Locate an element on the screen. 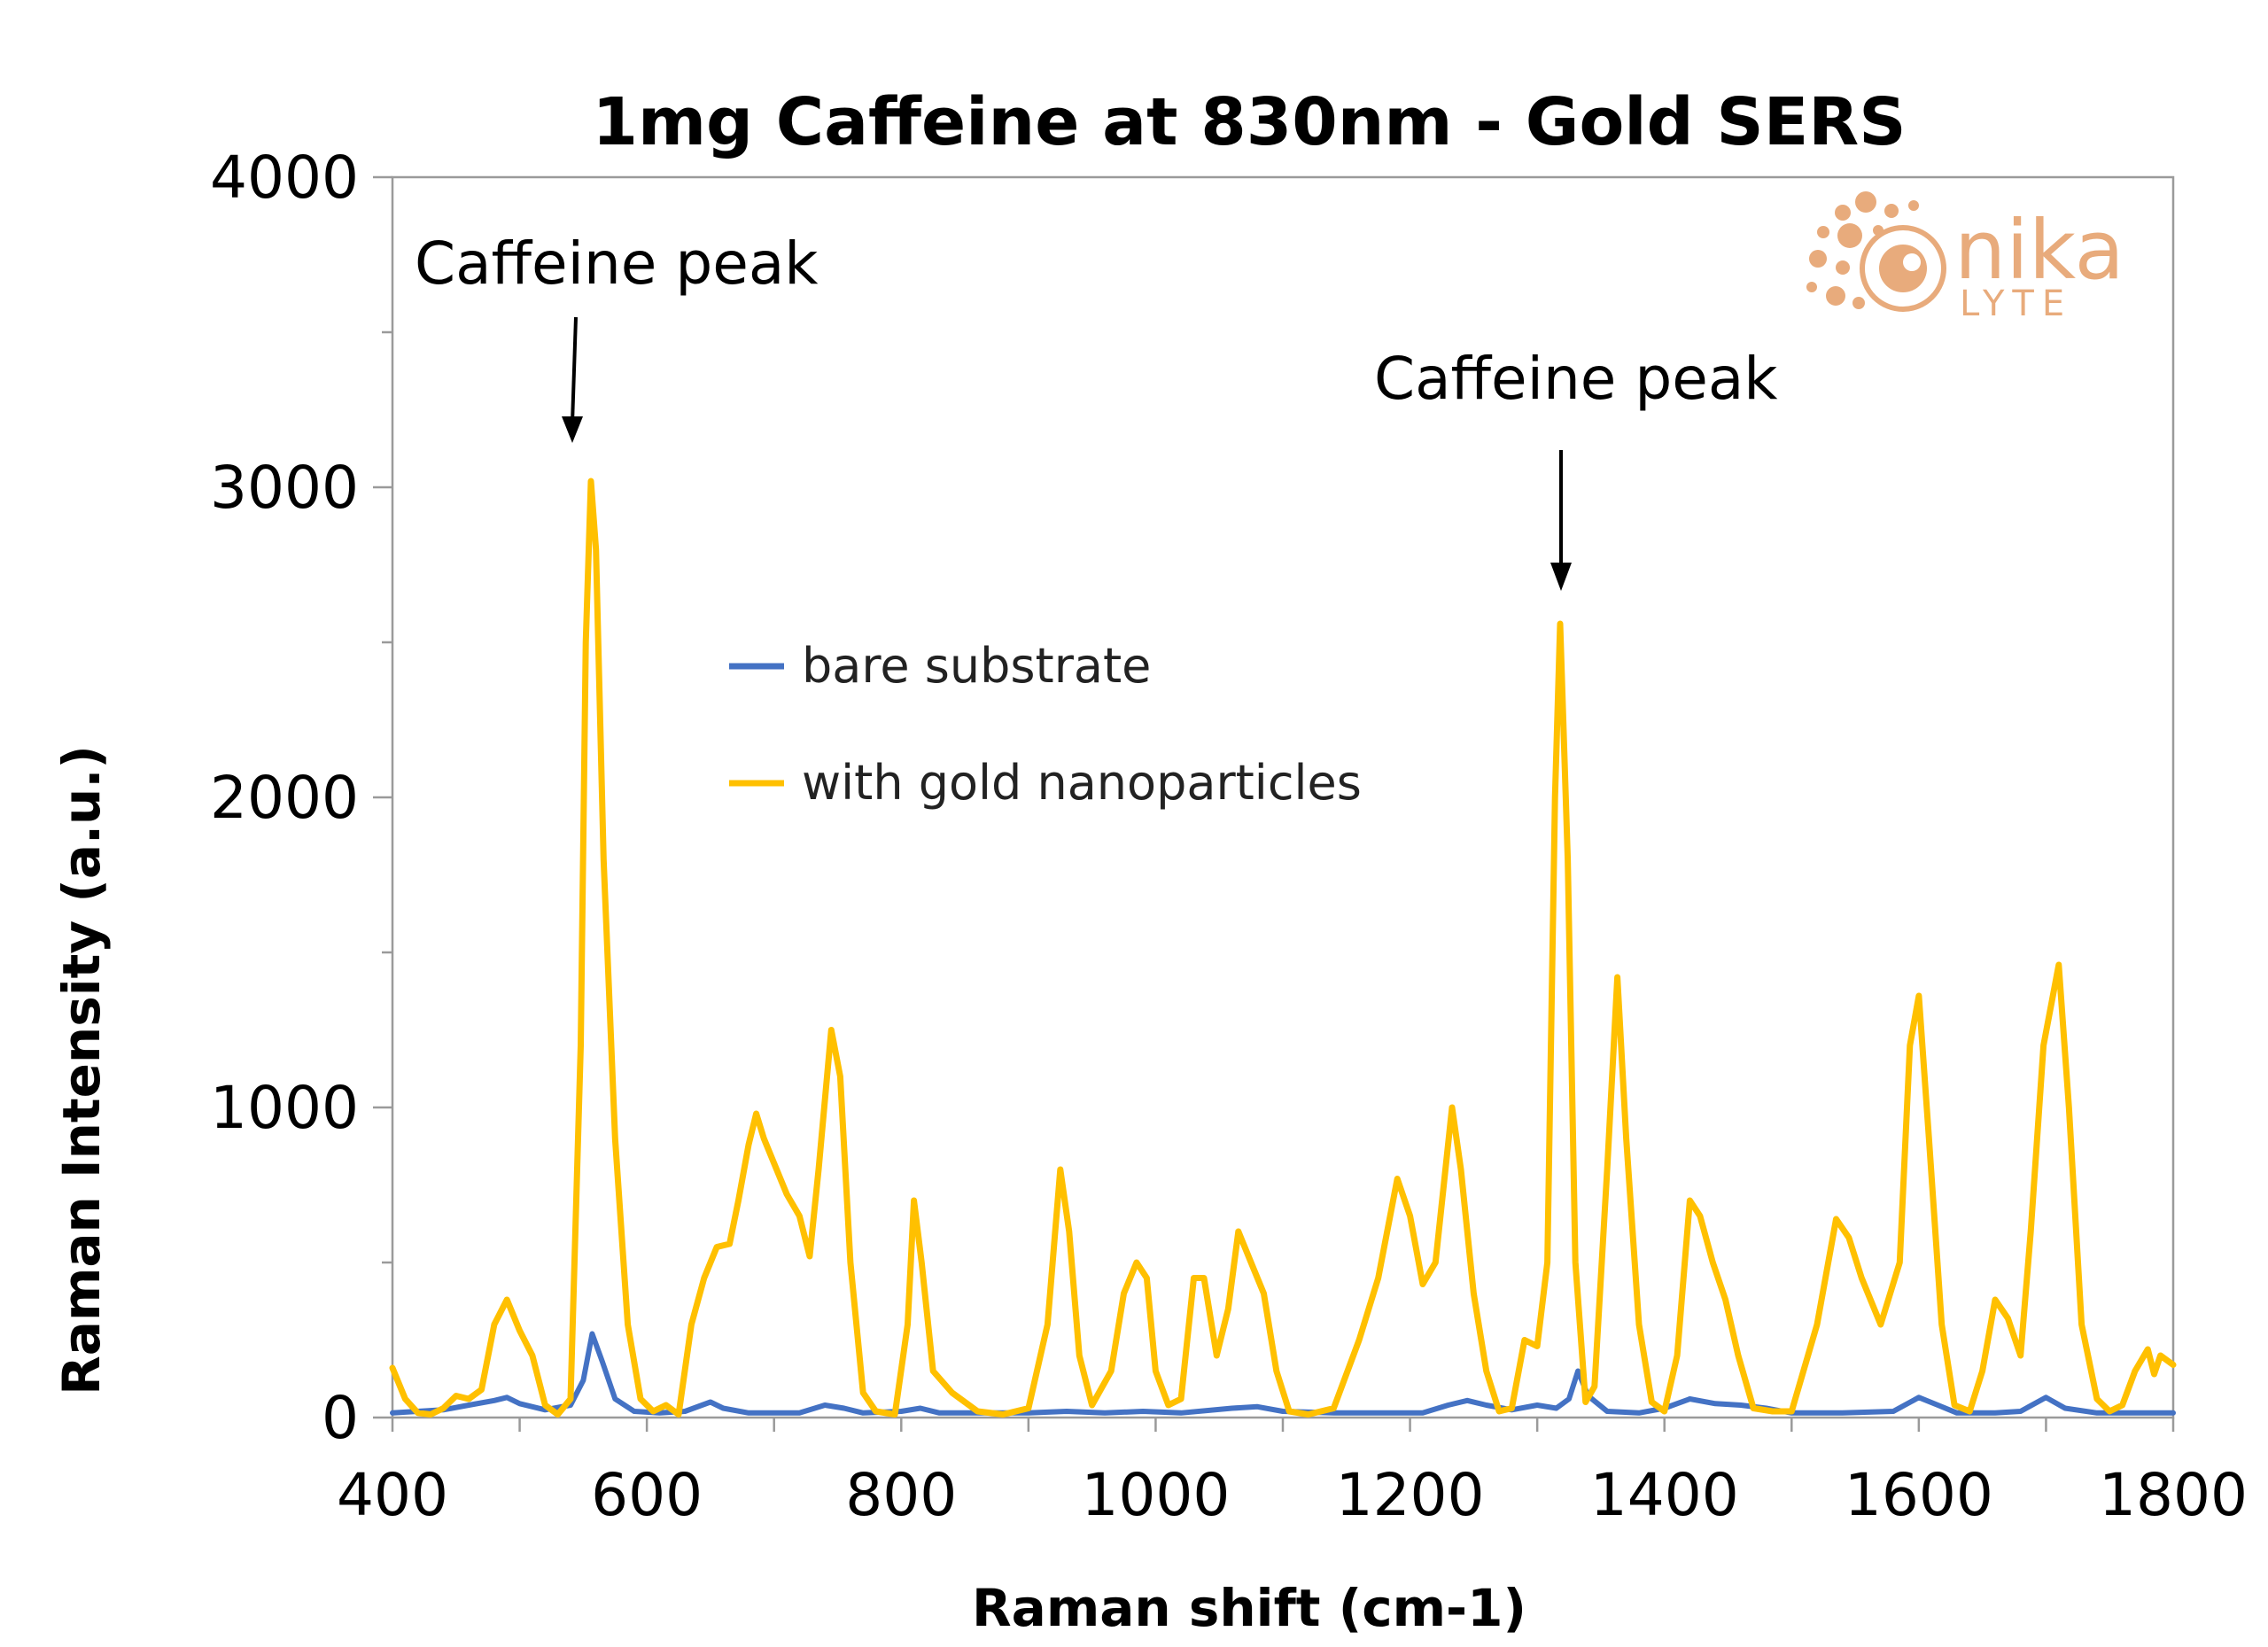  x-tick-label: 400 is located at coordinates (392, 1495).